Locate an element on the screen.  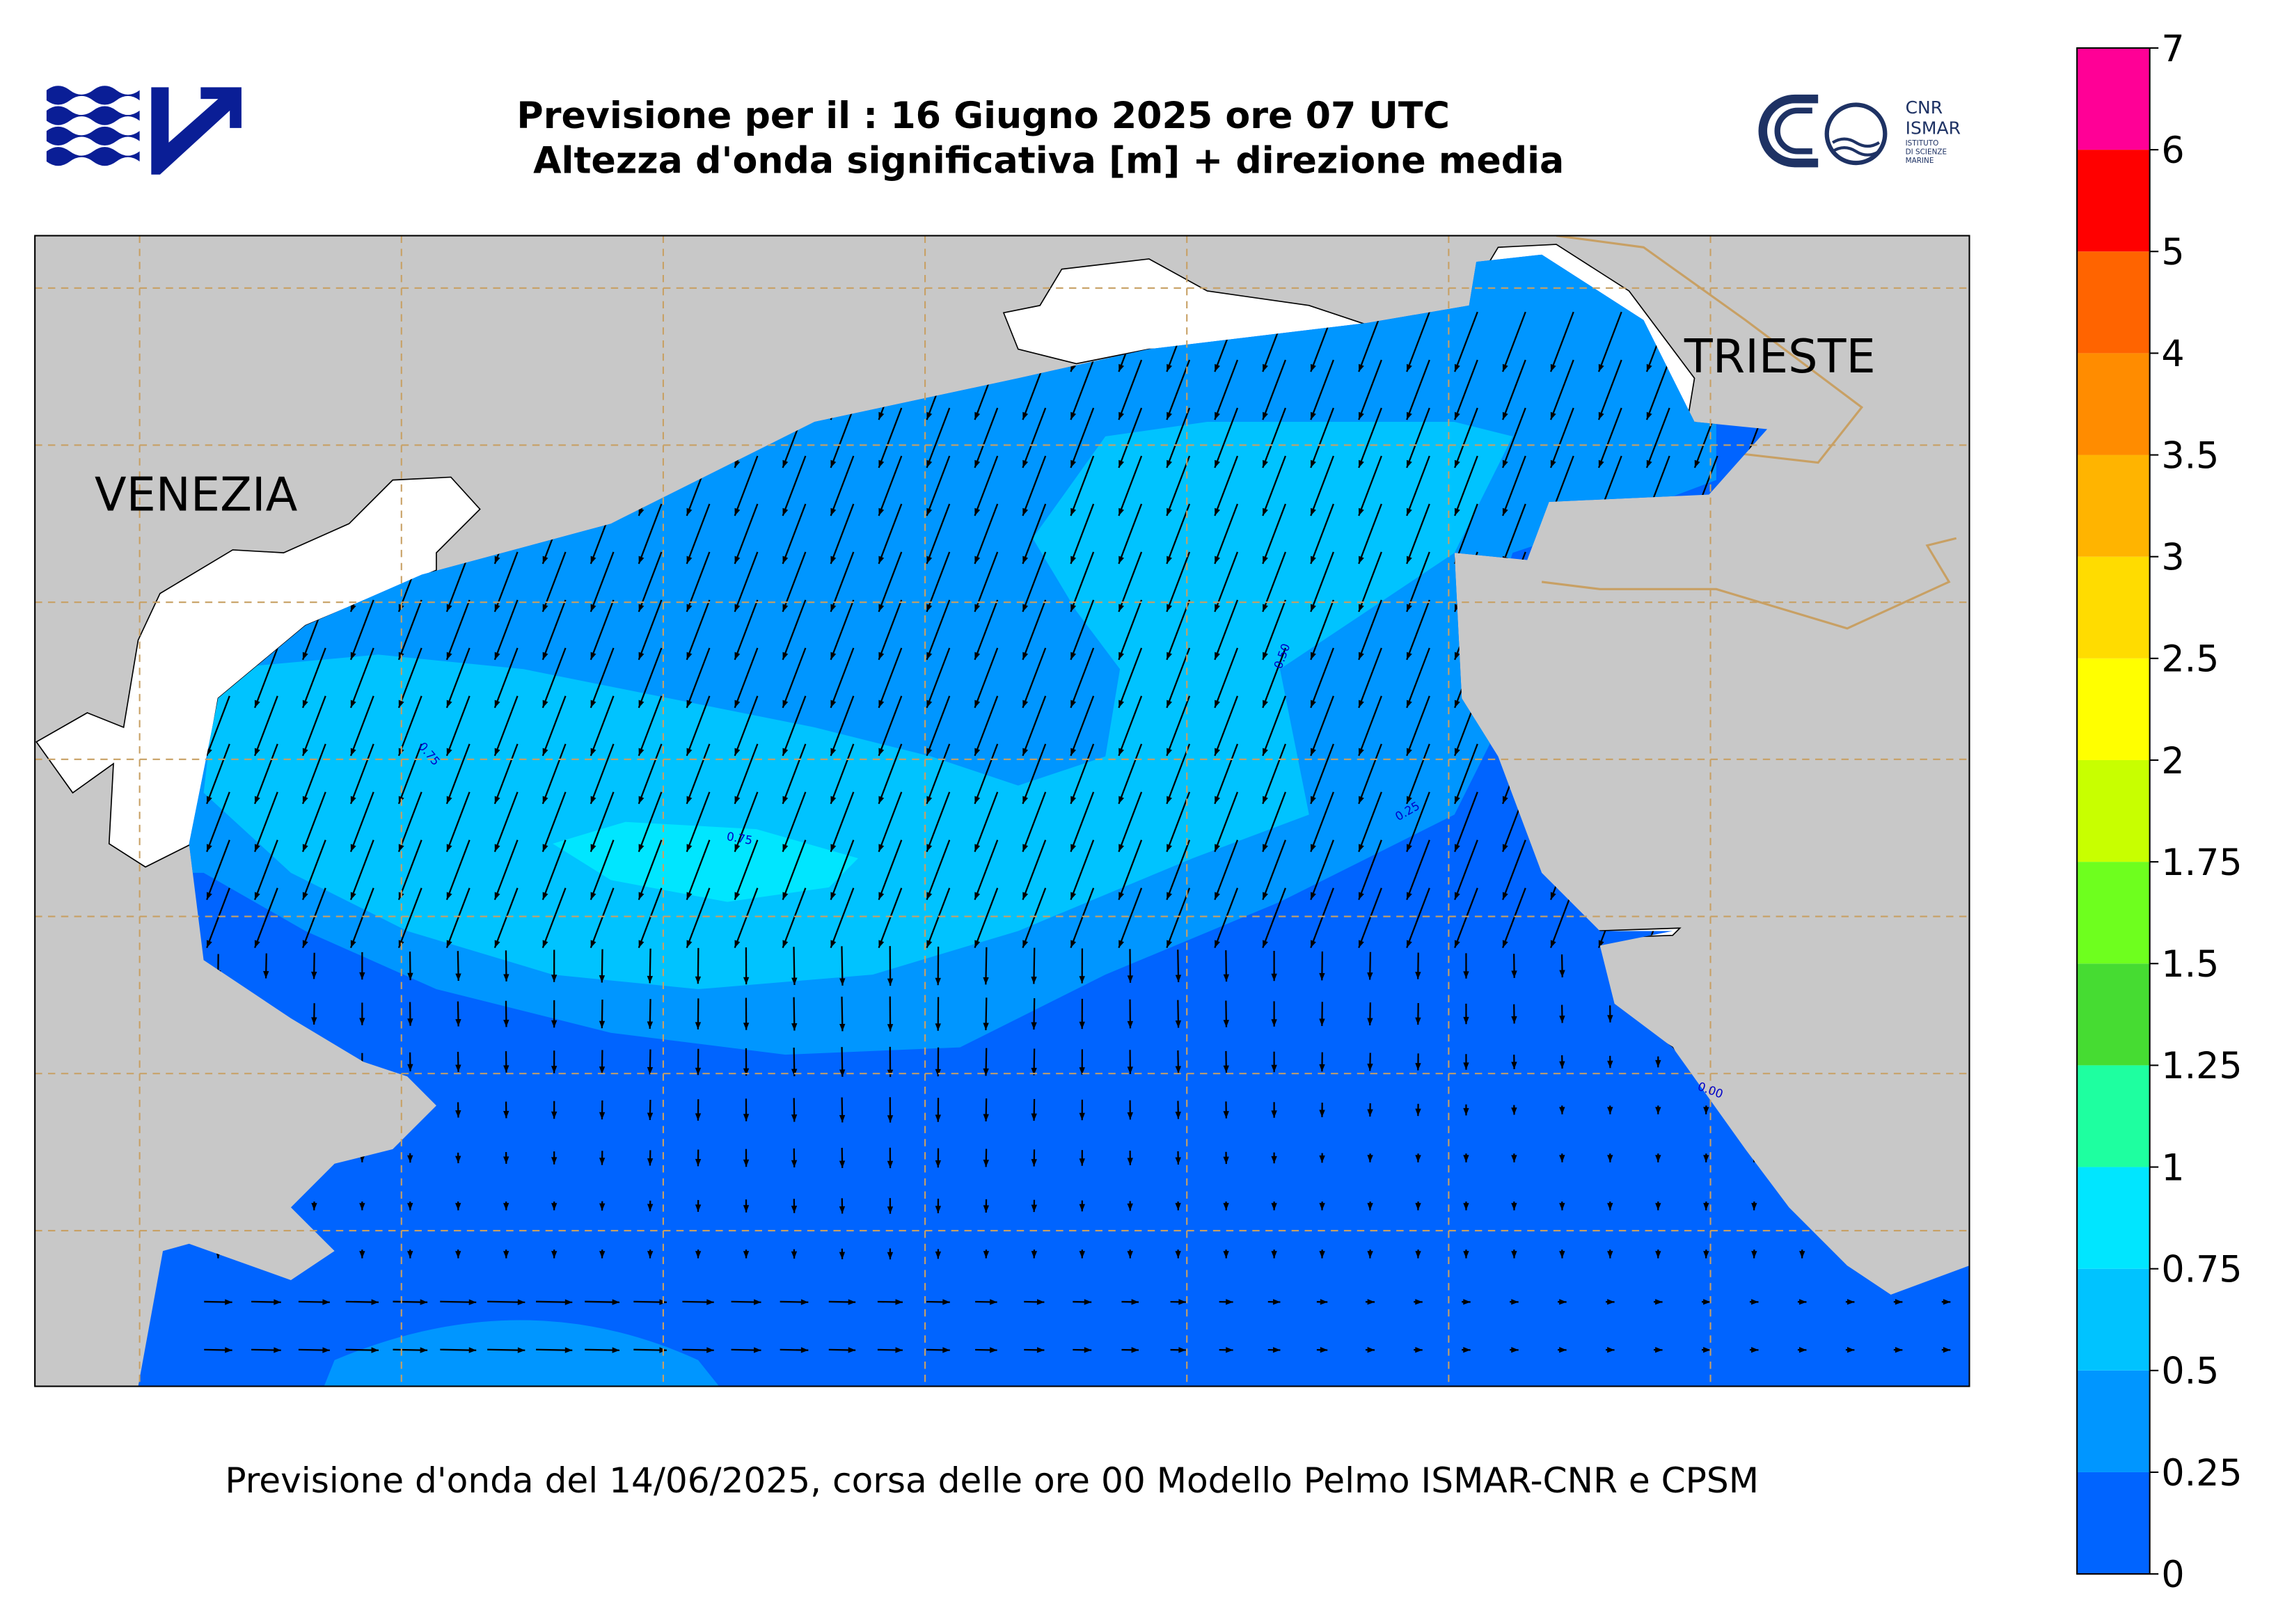
colorbar-tick-label: 1.75 is located at coordinates (2201, 863).